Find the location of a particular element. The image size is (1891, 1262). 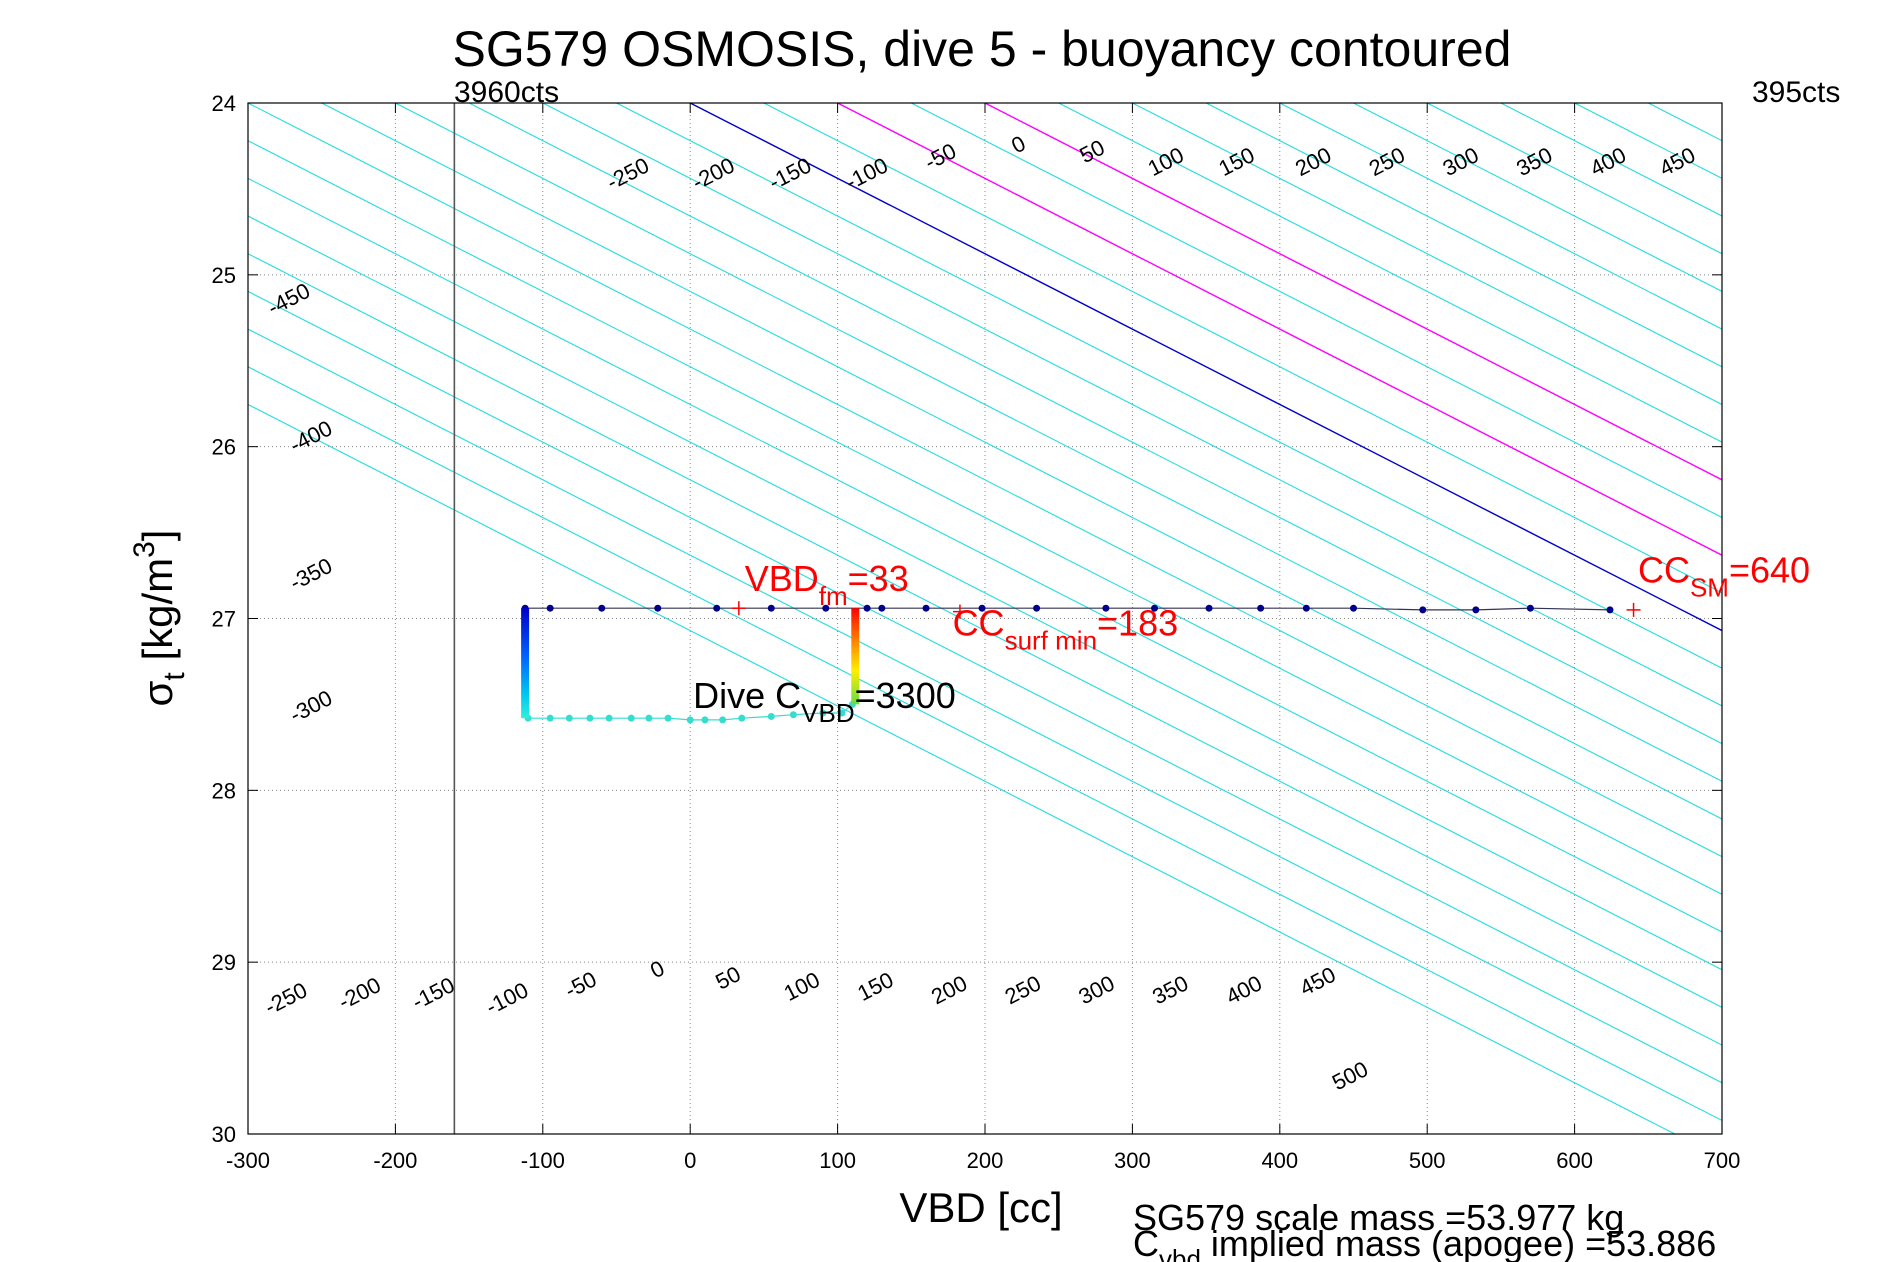

contour-label: -250 is located at coordinates (286, 998).